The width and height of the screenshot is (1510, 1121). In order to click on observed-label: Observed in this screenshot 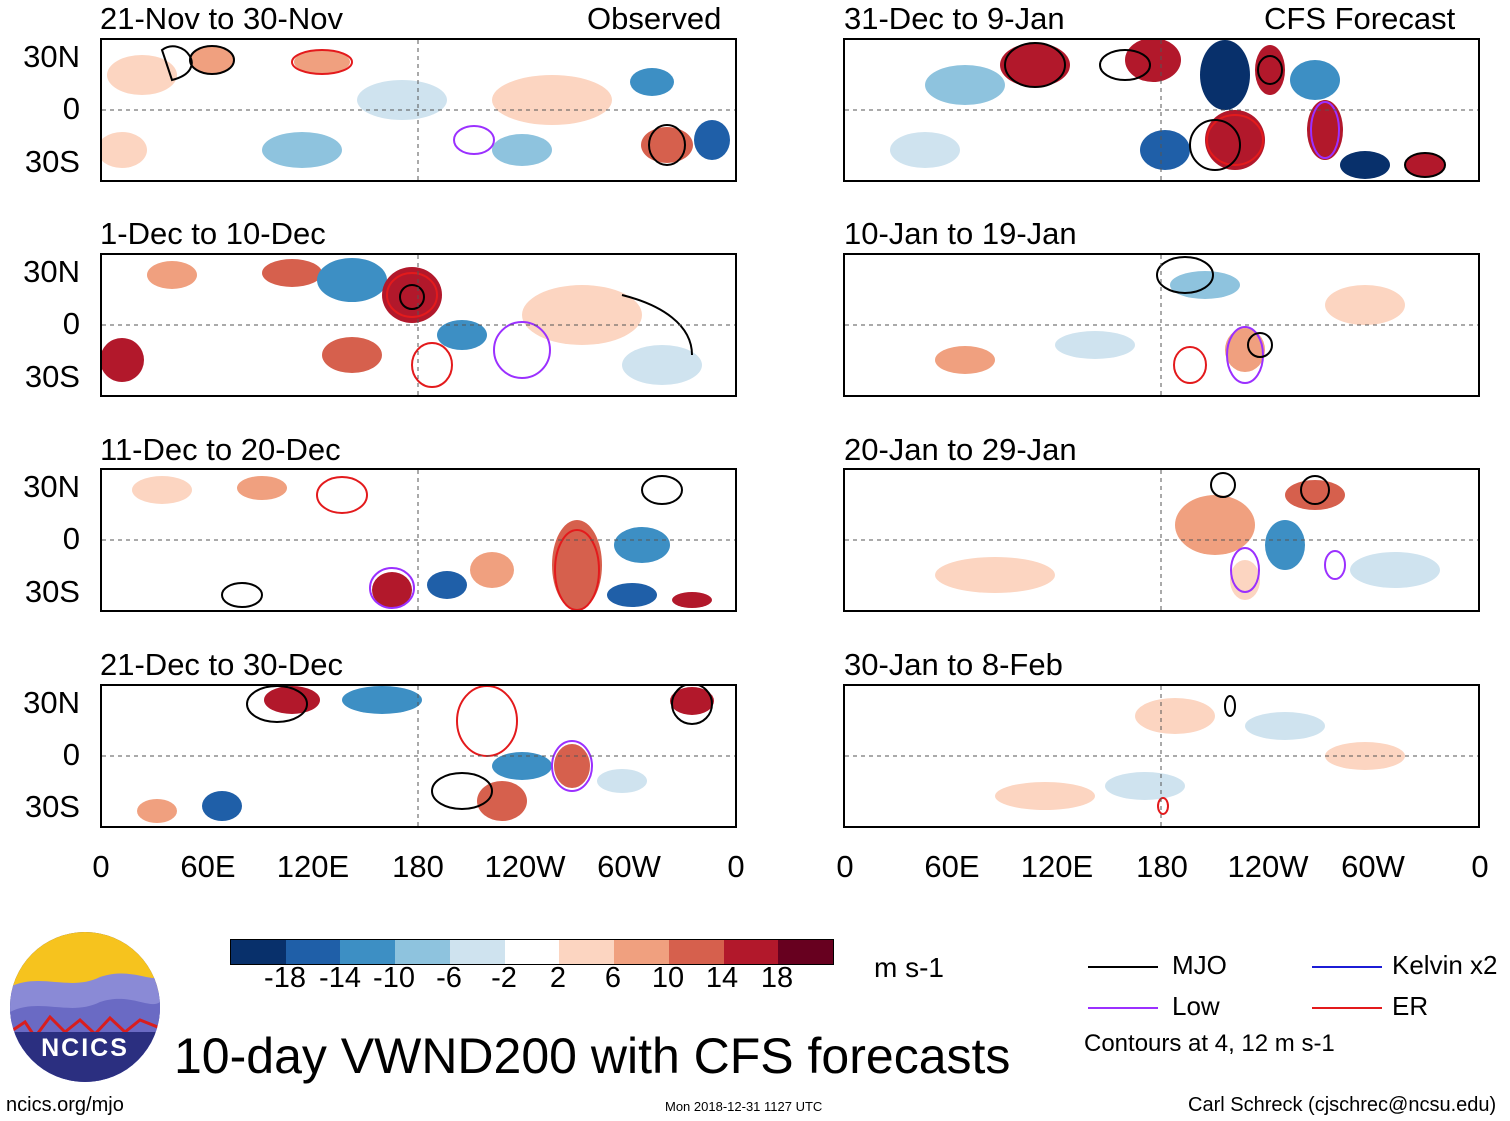, I will do `click(654, 18)`.